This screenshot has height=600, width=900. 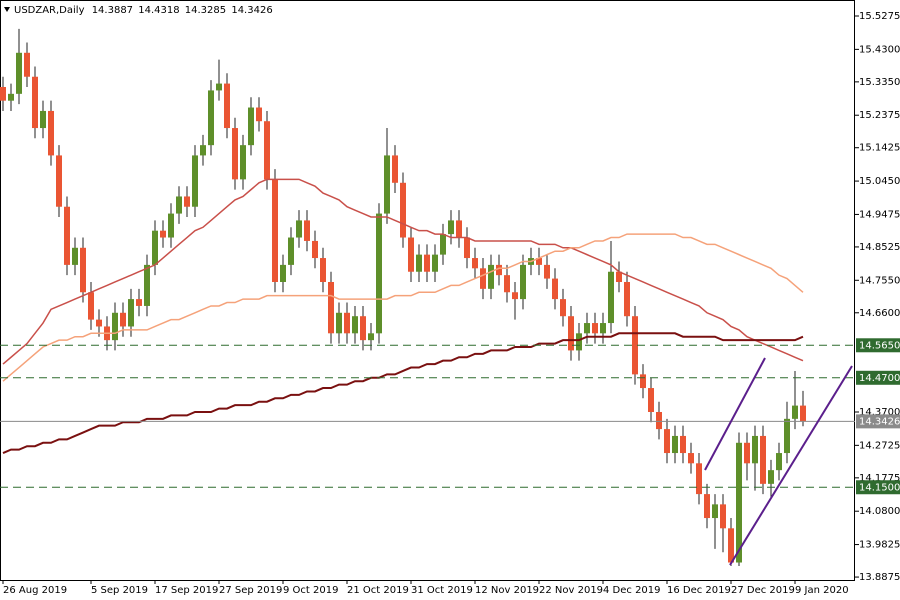 What do you see at coordinates (879, 115) in the screenshot?
I see `y-tick-label: 15.2375` at bounding box center [879, 115].